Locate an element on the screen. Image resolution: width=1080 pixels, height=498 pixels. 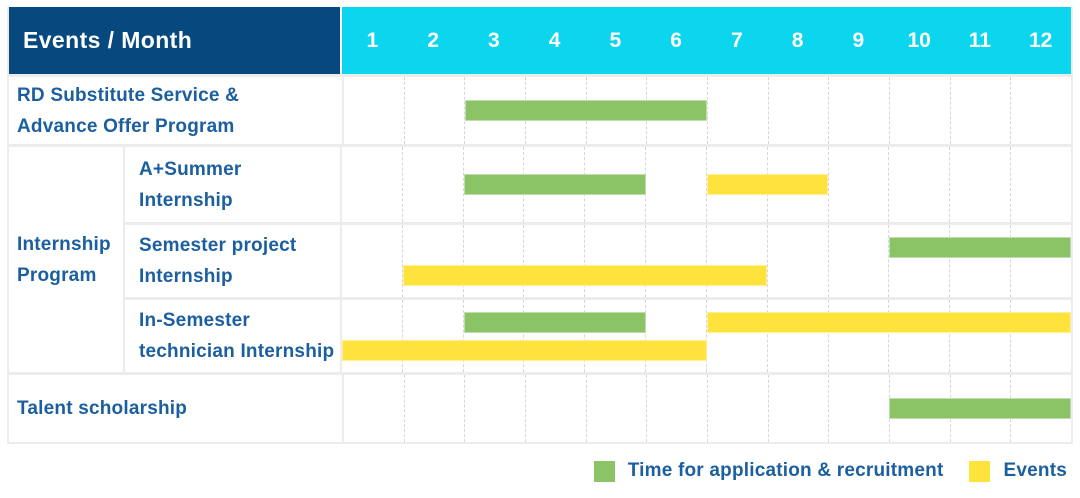
month-header-5: 5 is located at coordinates (615, 40).